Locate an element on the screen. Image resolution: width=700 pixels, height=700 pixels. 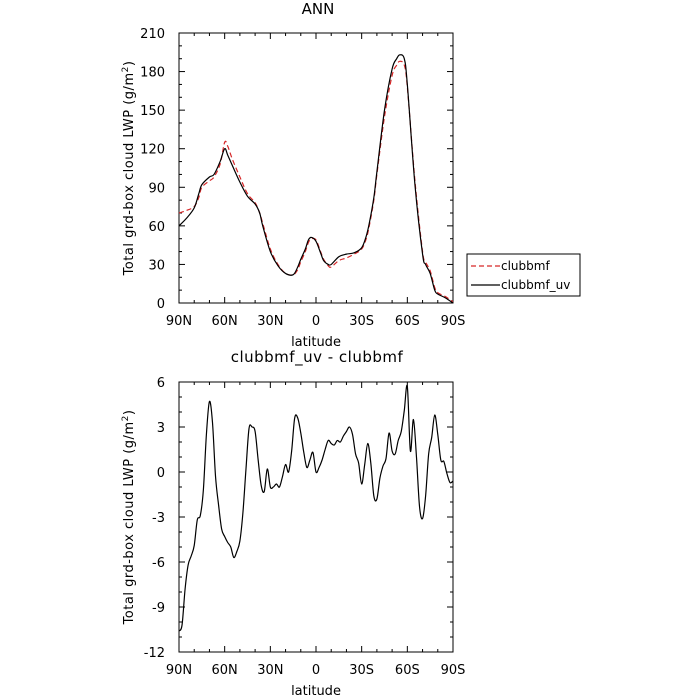
top-y-tick-label: 0 is located at coordinates (161, 304).